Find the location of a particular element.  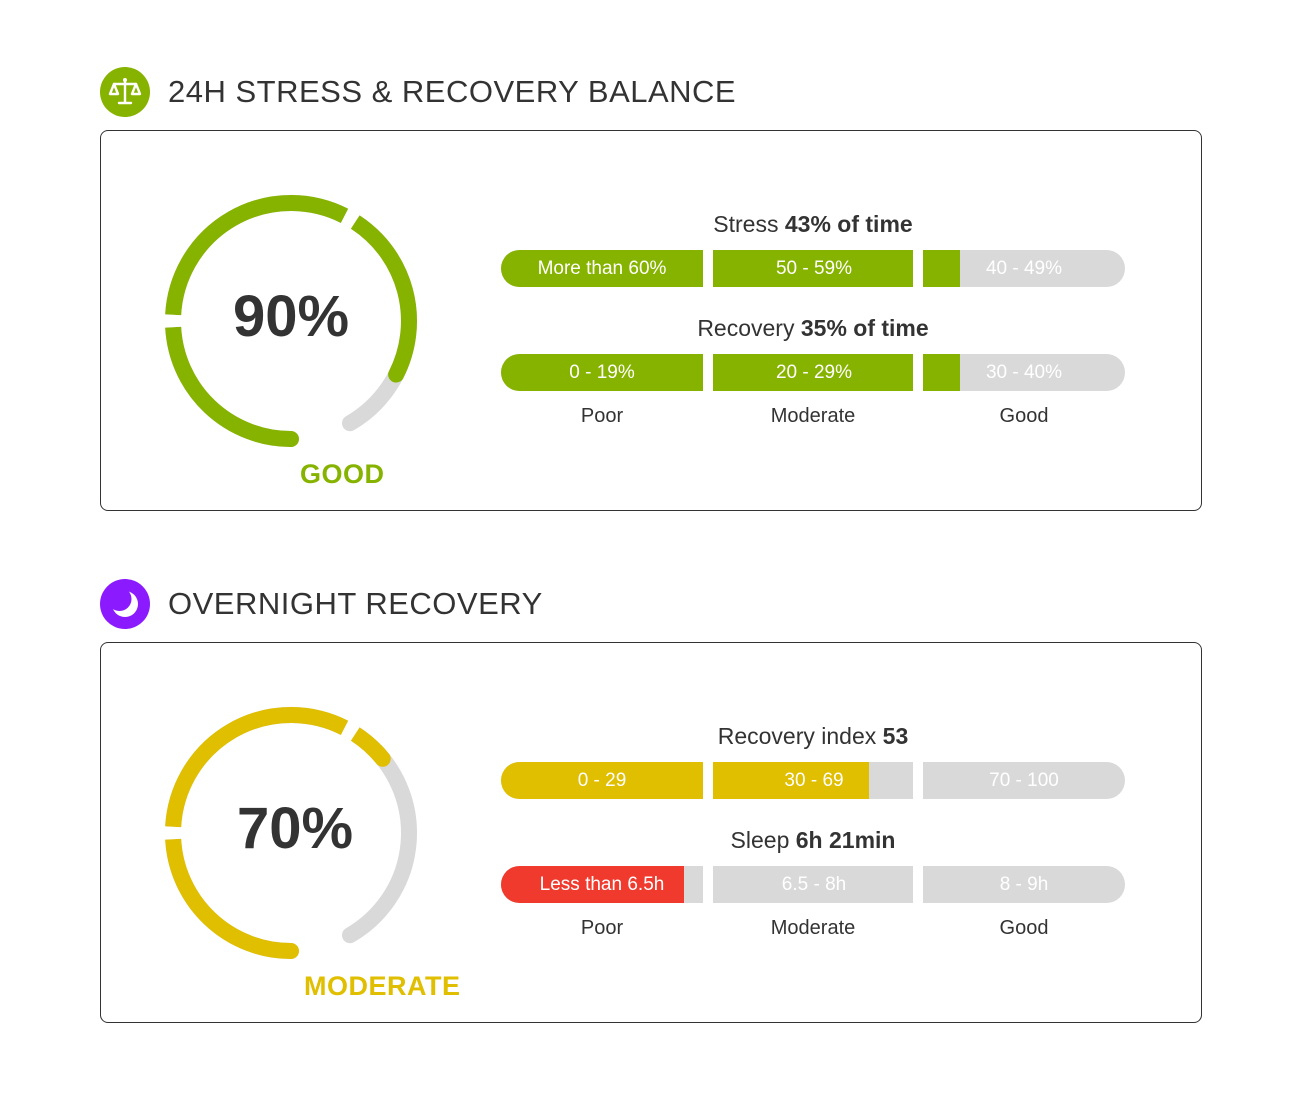

metric-label: Stress is located at coordinates (746, 224).